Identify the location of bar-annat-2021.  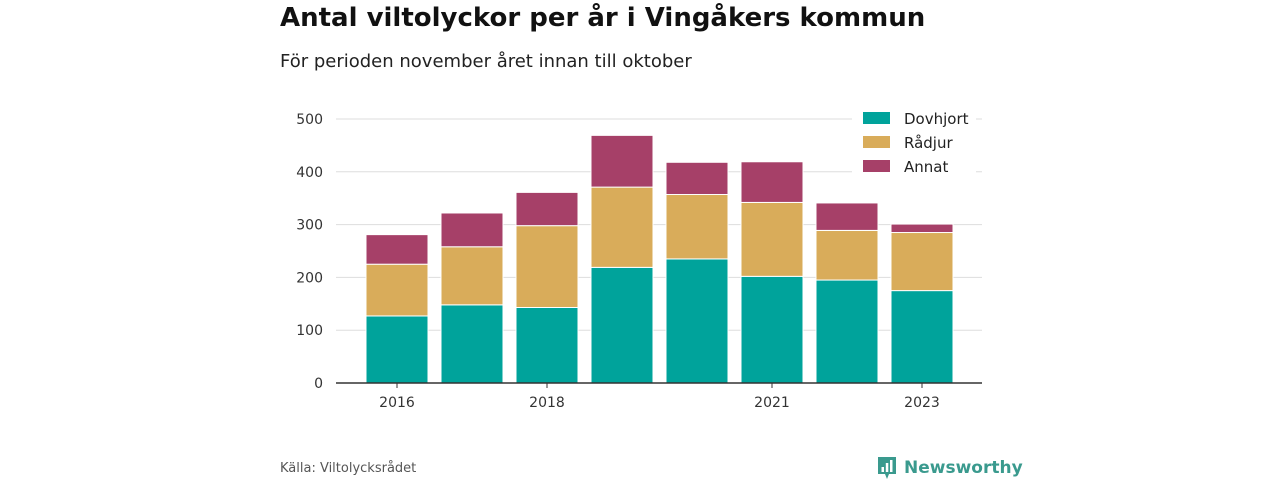
(772, 182).